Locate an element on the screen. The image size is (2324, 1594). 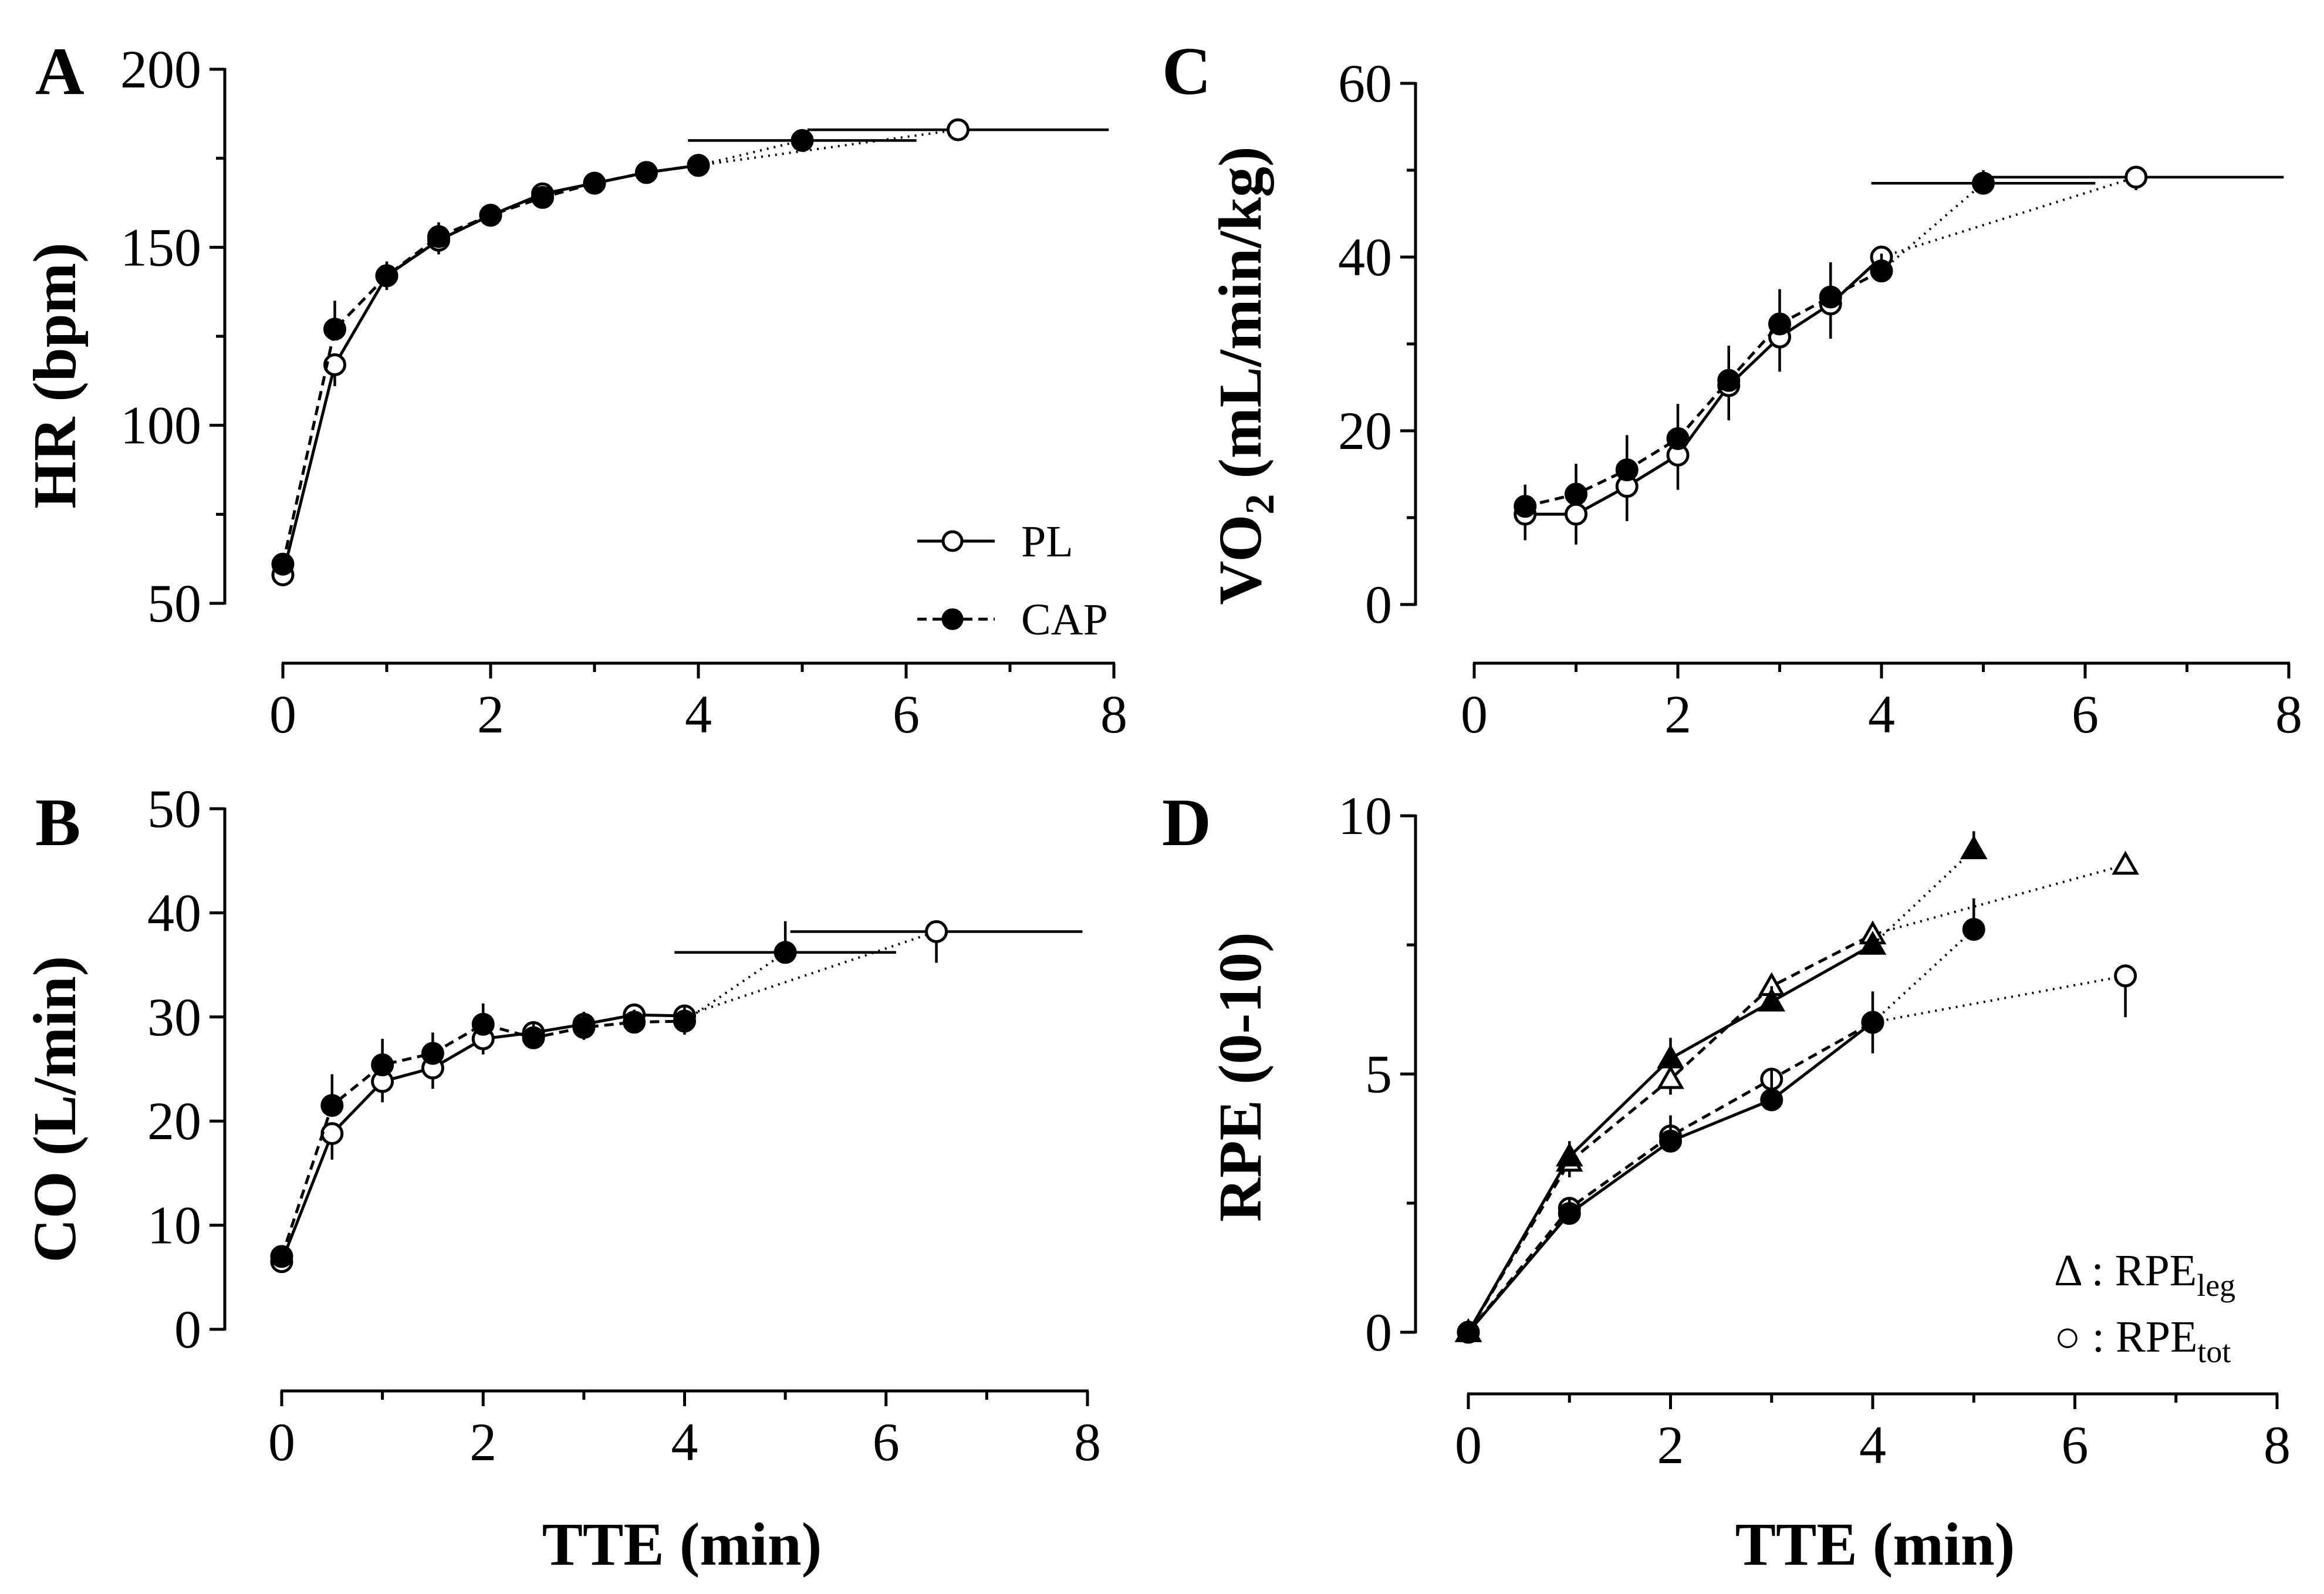
y-tick-label-d: 10 is located at coordinates (1365, 816).